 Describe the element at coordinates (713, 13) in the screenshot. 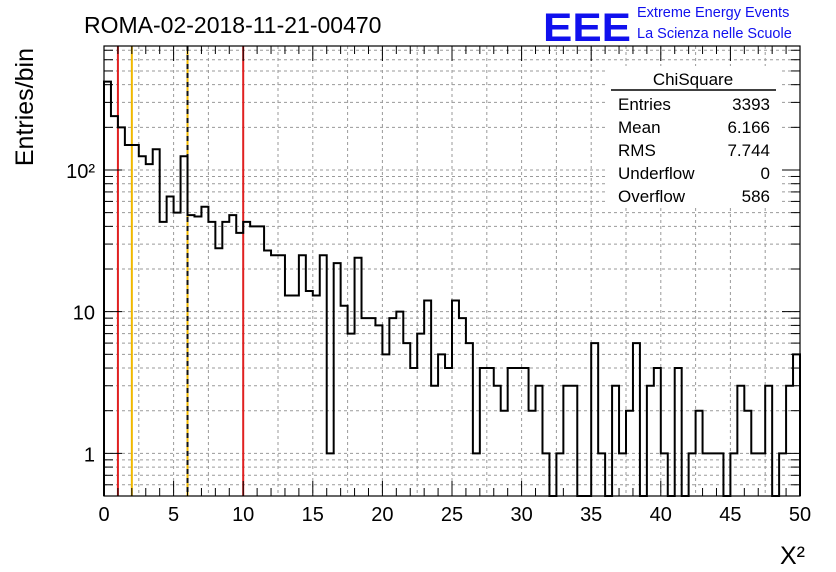

I see `eee-logo-line1: Extreme Energy Events` at that location.